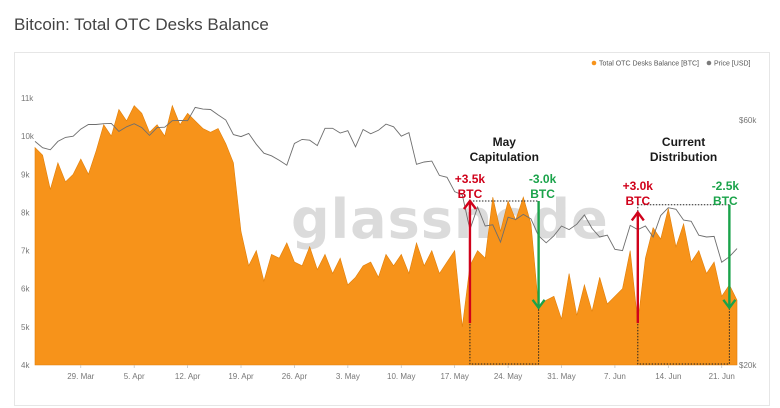  Describe the element at coordinates (729, 304) in the screenshot. I see `arrow-down-june-head` at that location.